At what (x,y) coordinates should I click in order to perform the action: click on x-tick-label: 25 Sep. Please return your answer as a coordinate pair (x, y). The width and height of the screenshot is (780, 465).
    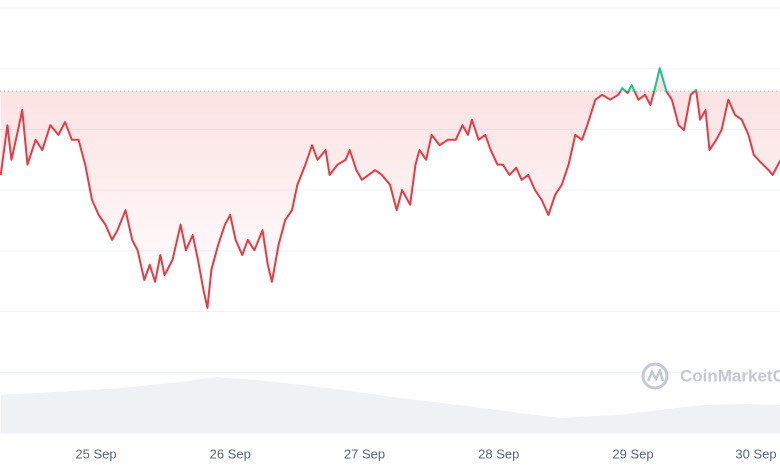
    Looking at the image, I should click on (95, 453).